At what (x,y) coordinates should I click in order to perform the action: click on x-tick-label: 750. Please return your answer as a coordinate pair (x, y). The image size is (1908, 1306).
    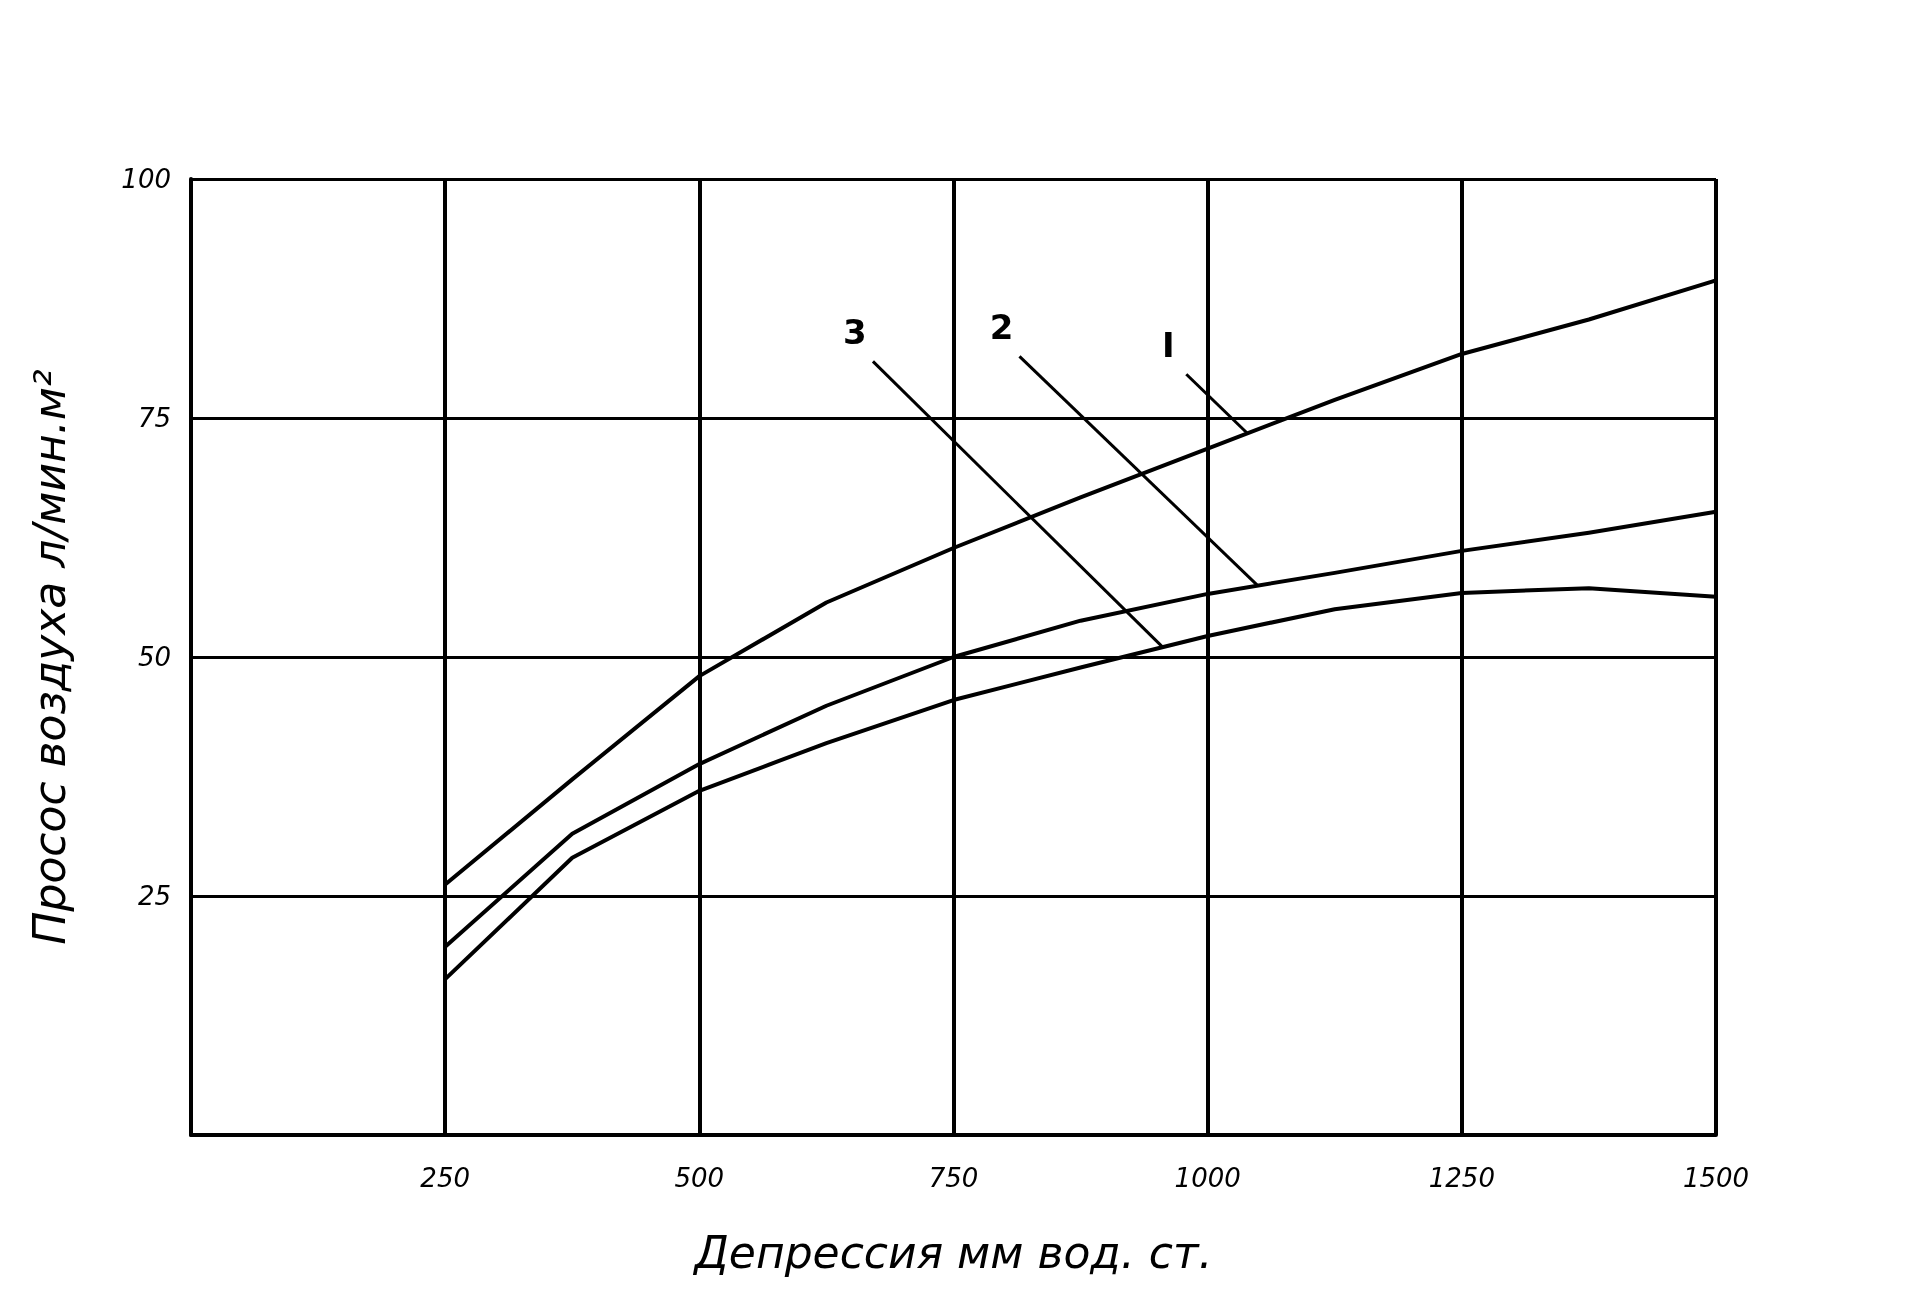
    Looking at the image, I should click on (953, 1178).